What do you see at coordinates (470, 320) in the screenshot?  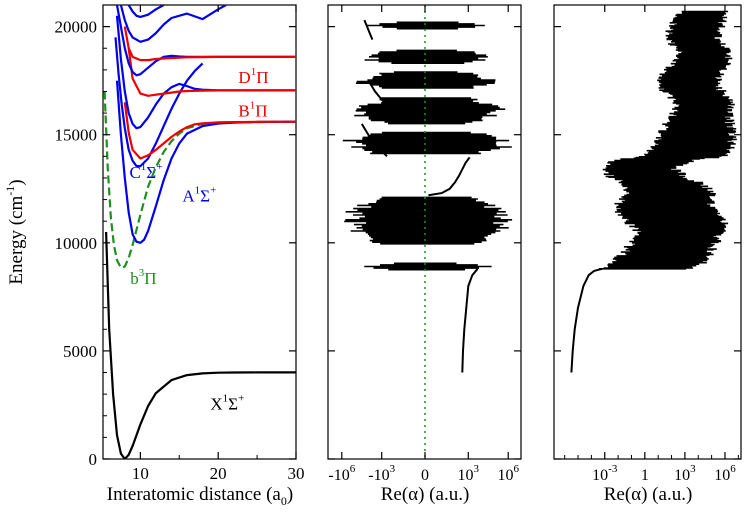 I see `curve-re-below-first-resonance` at bounding box center [470, 320].